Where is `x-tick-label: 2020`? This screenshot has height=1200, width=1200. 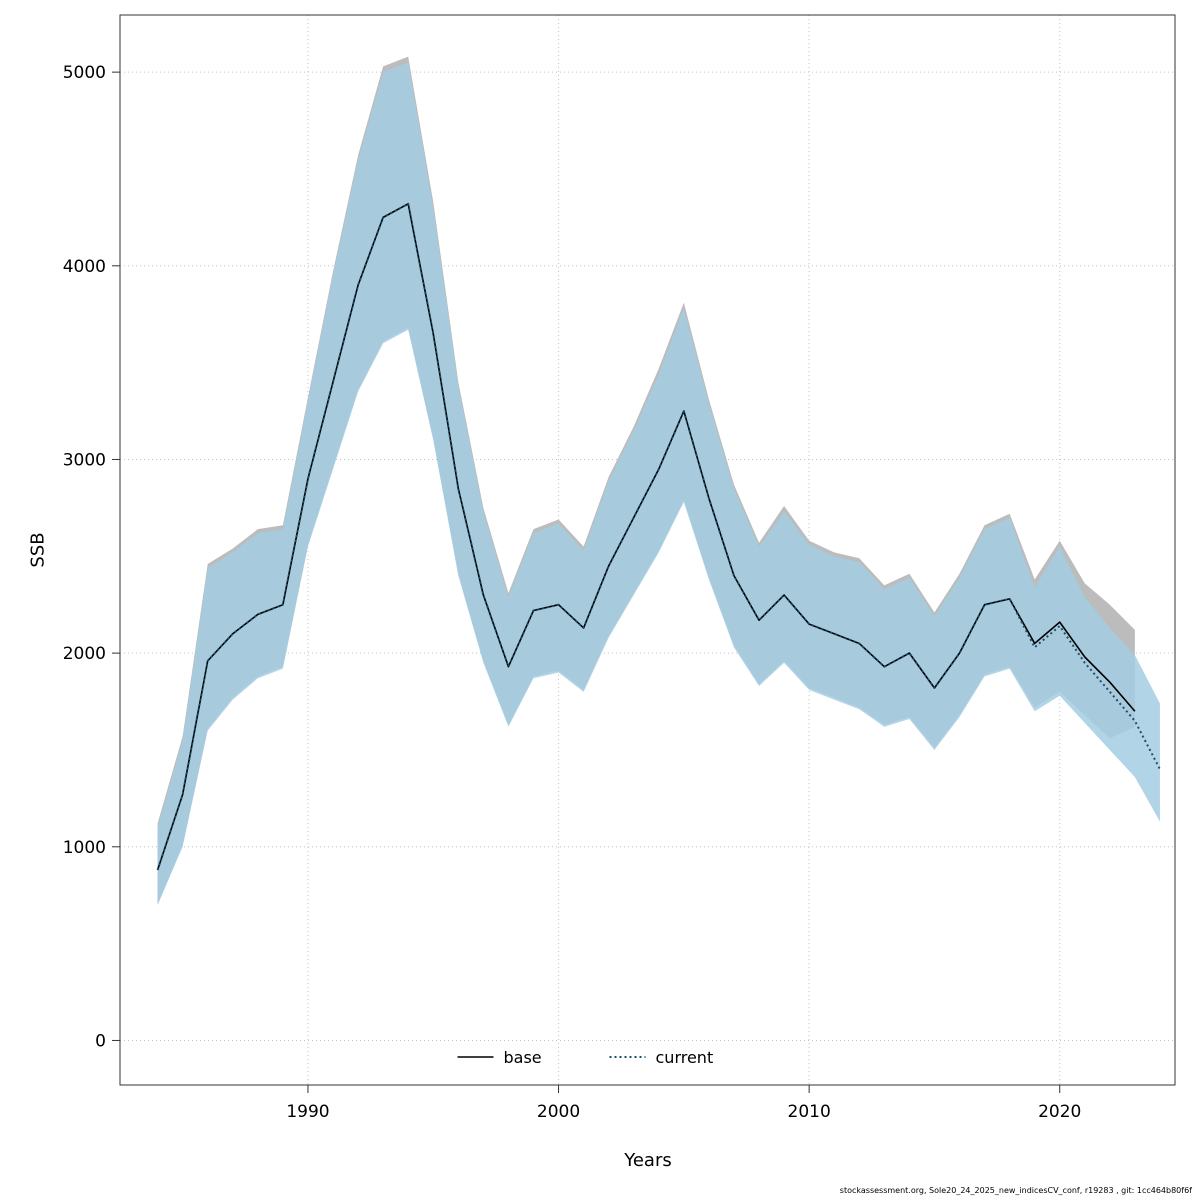
x-tick-label: 2020 is located at coordinates (1059, 1112).